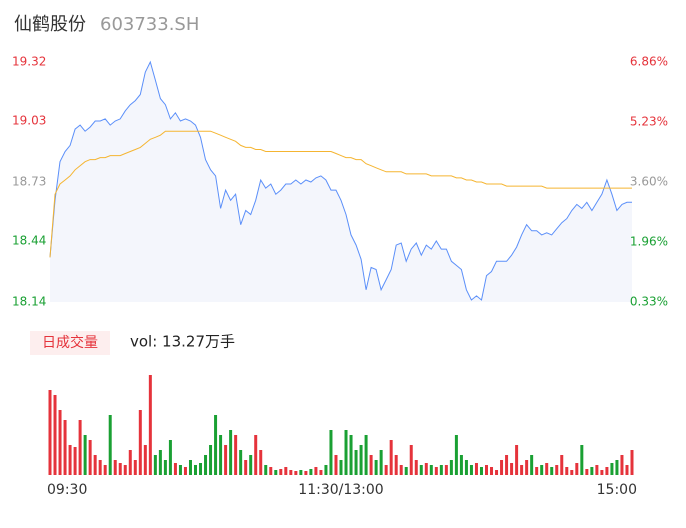 The image size is (686, 528). I want to click on stock-name: 仙鹤股份, so click(50, 24).